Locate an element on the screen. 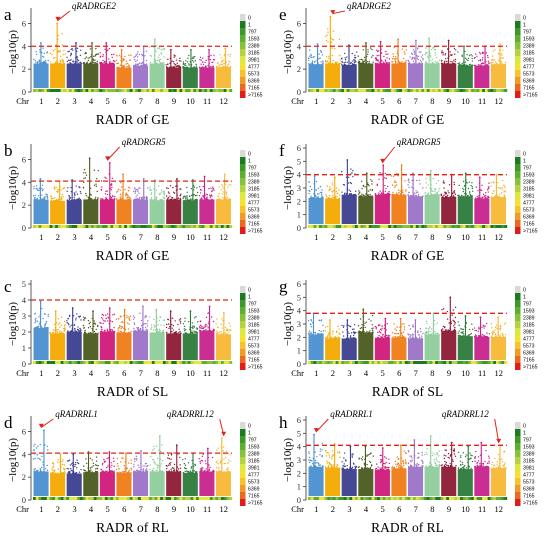 The image size is (550, 544). chromosome-1-points is located at coordinates (316, 201).